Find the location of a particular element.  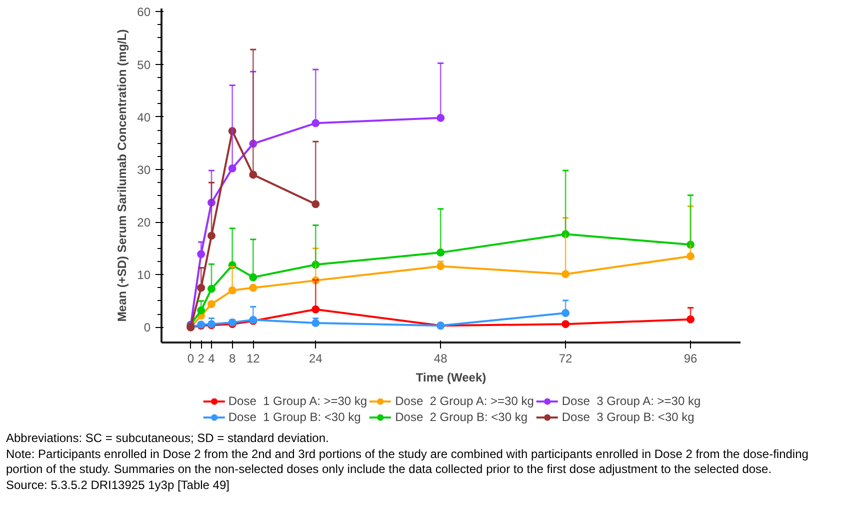

source-note: Source: 5.3.5.2 DRI13925 1y3p [Table 49] is located at coordinates (118, 485).